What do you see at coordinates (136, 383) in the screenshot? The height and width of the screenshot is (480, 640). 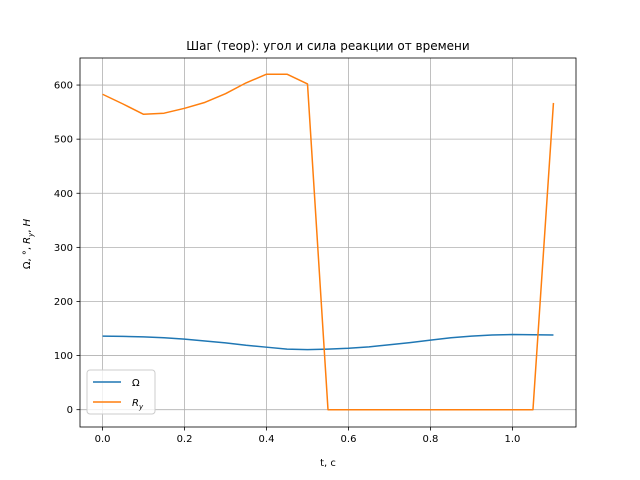 I see `legend-label-omega: Ω` at bounding box center [136, 383].